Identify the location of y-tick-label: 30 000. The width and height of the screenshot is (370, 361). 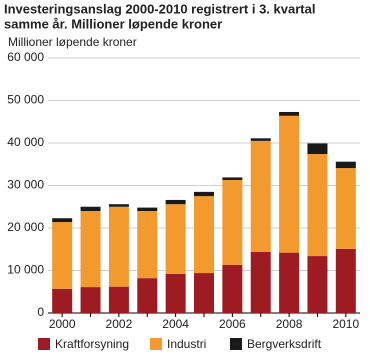
(25, 185).